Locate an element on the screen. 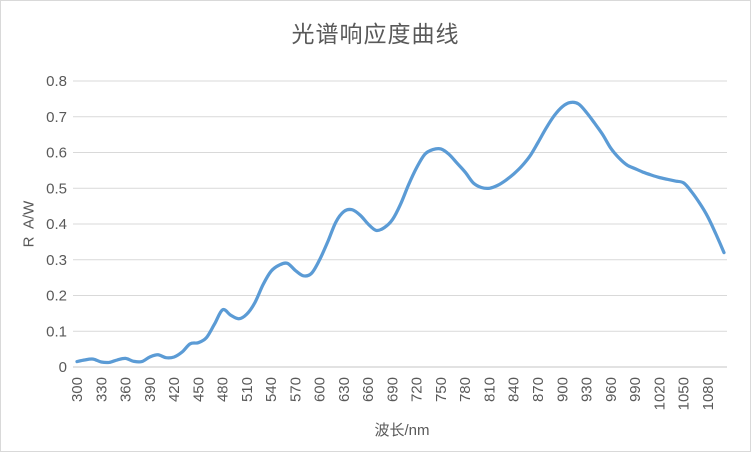  y-tick-label: 0.3 is located at coordinates (56, 260).